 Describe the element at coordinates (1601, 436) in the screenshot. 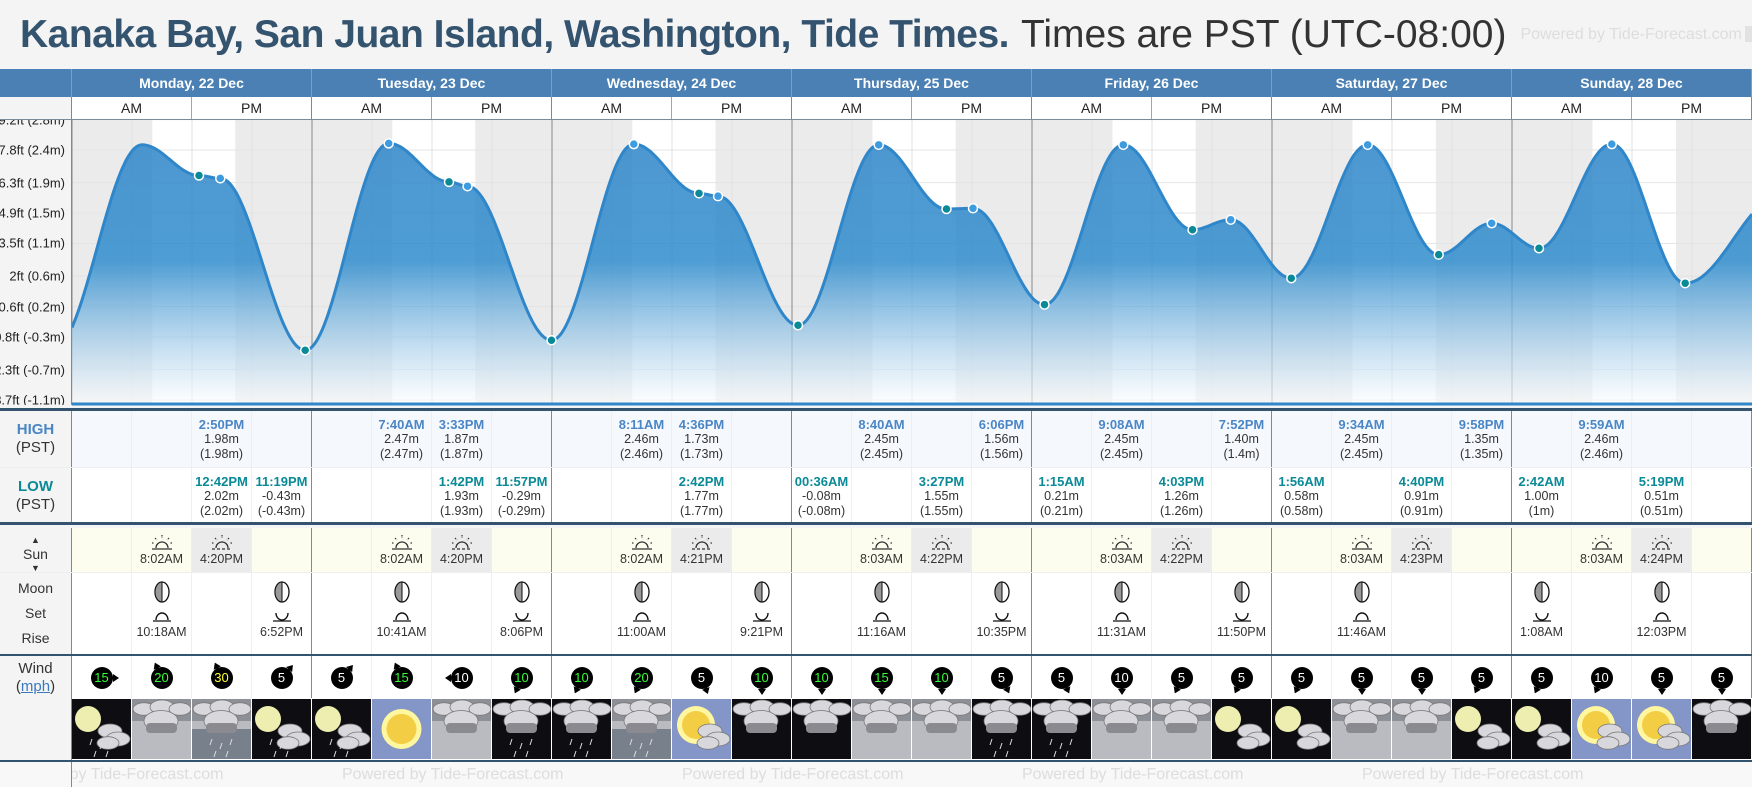

I see `high-tide-event: 9:59AM 2.46m (2.46m)` at that location.